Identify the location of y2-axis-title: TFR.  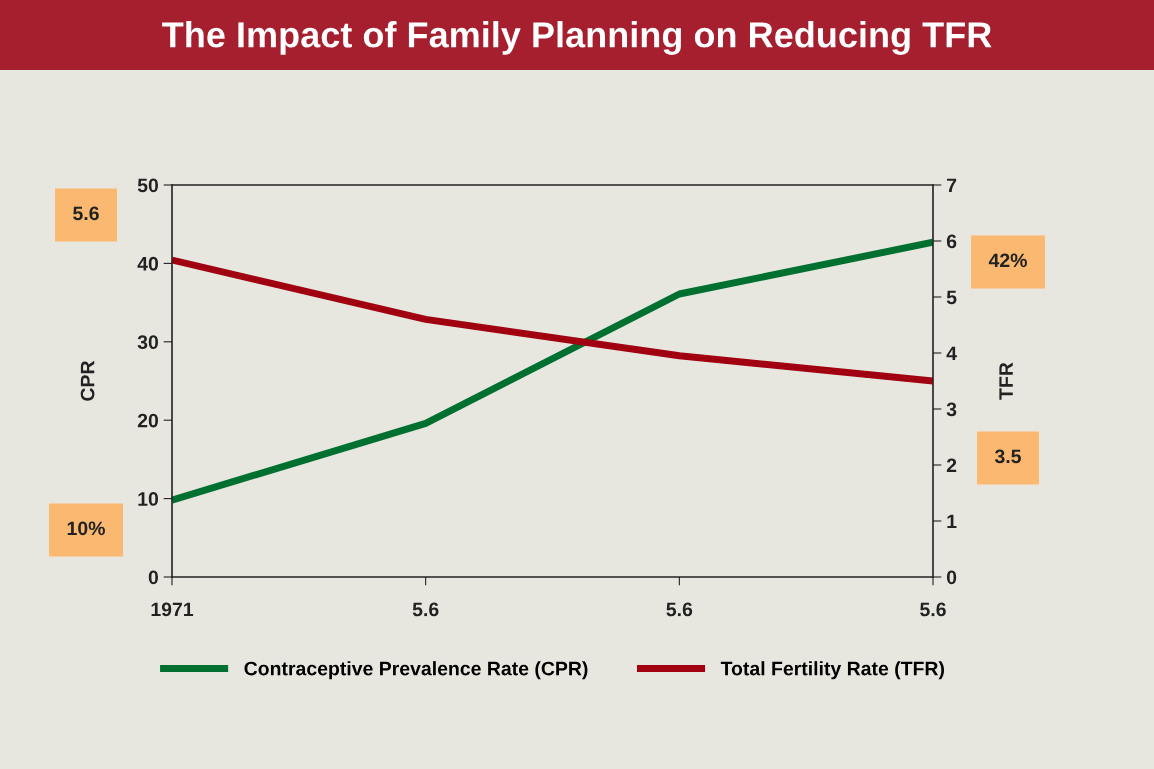
(1006, 381).